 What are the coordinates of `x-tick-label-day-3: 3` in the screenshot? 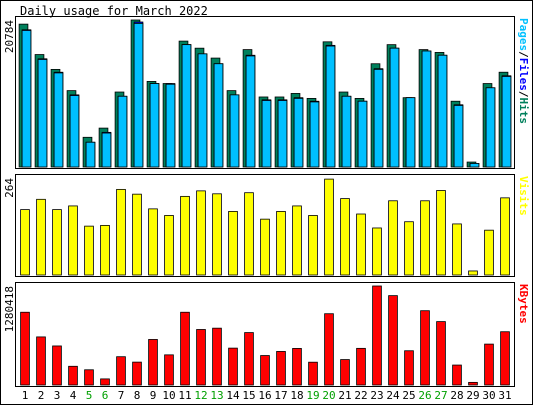 It's located at (57, 395).